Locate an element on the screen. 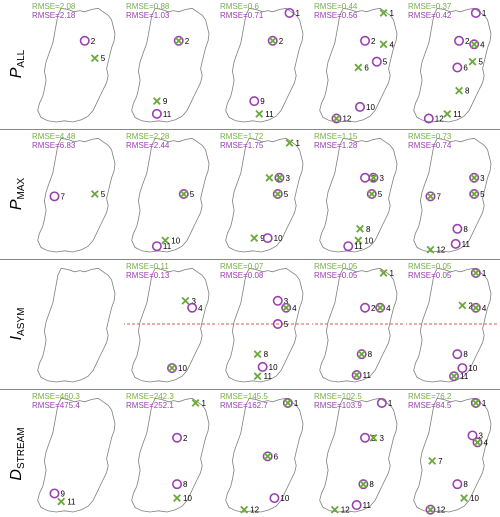  rmse-validation: RMSE=0.74 is located at coordinates (430, 145).